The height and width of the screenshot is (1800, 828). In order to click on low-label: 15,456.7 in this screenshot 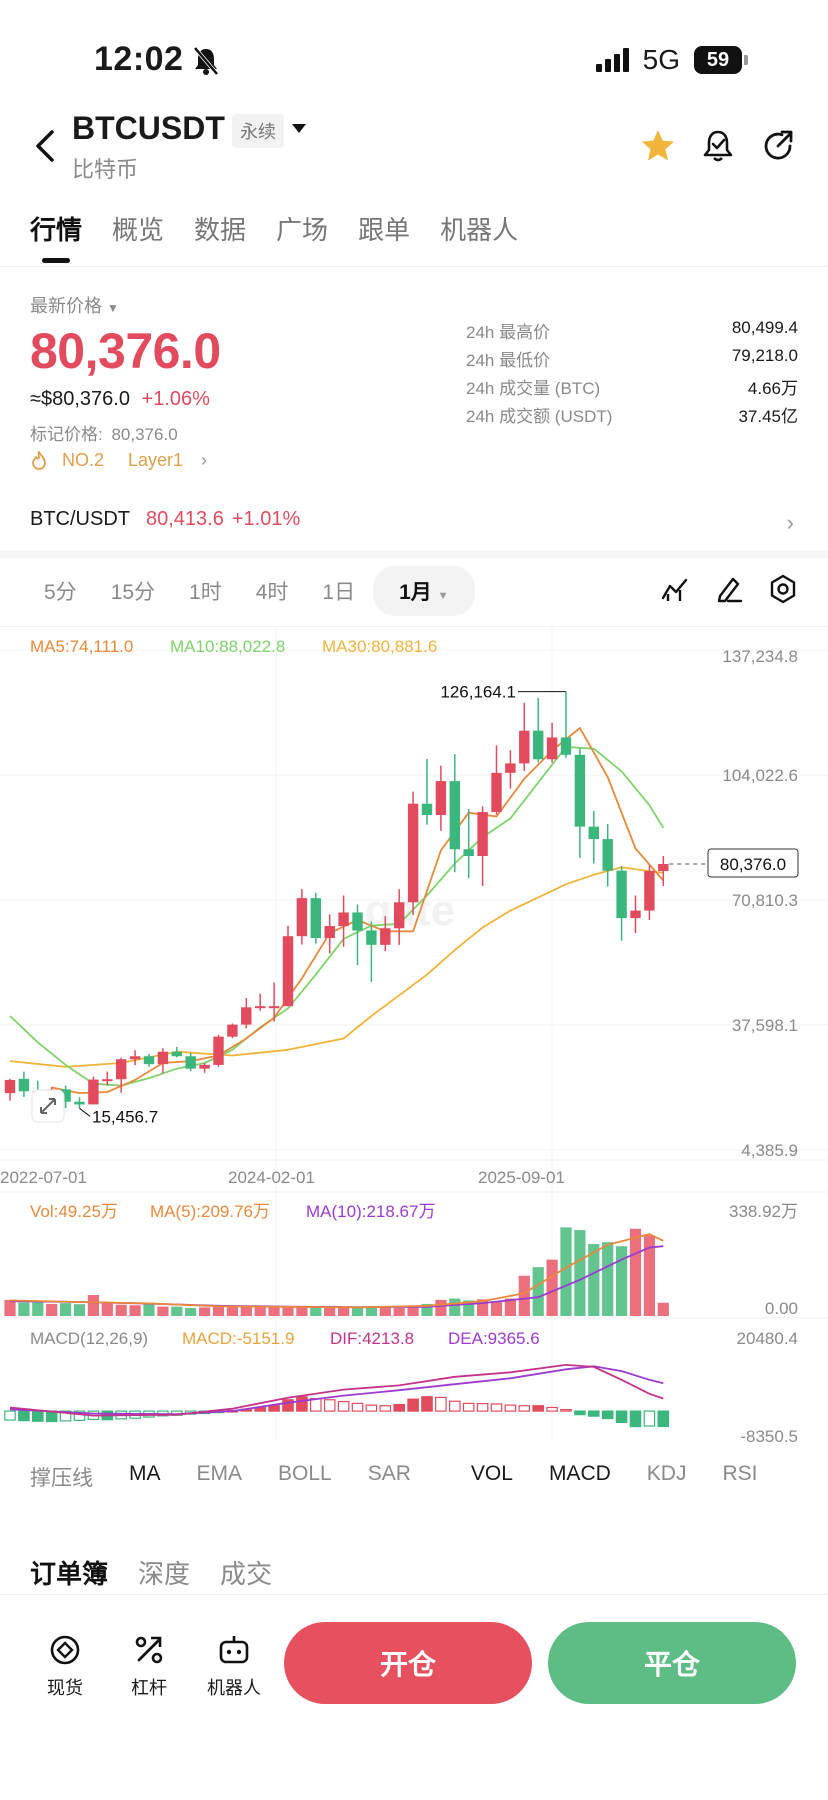, I will do `click(125, 1116)`.